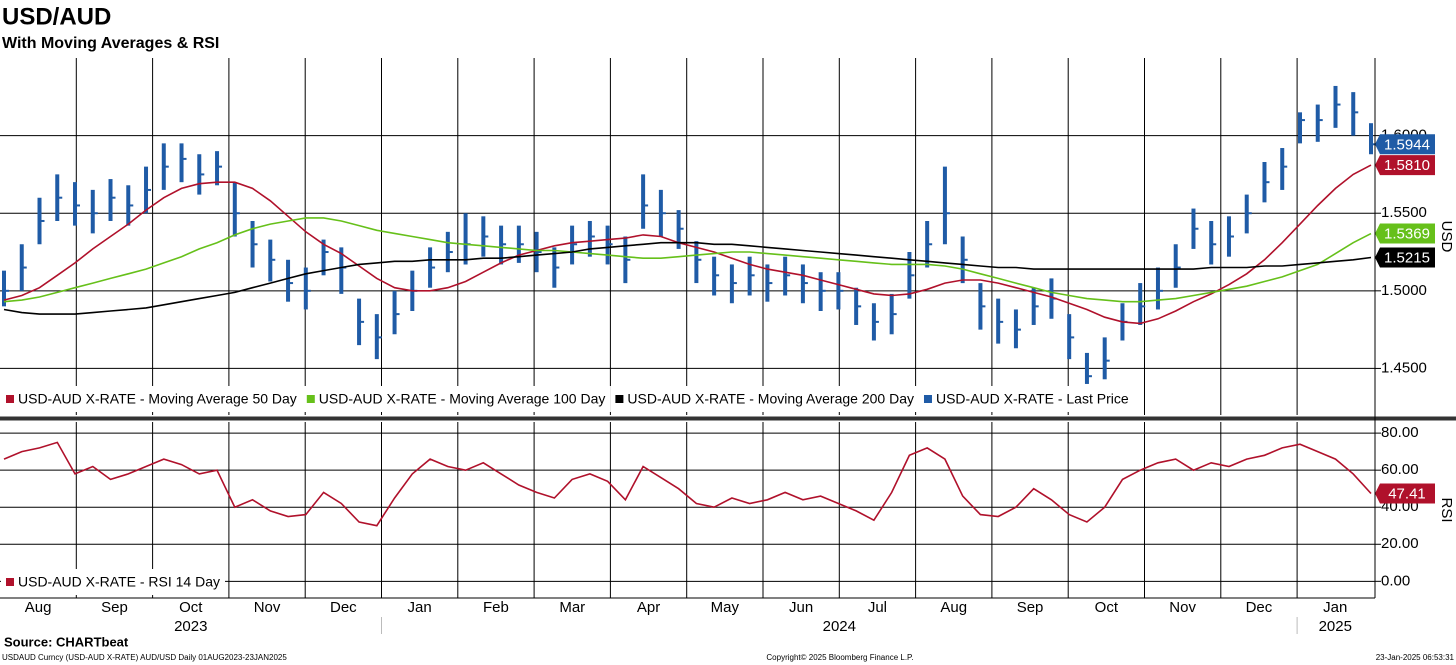 The height and width of the screenshot is (665, 1456). Describe the element at coordinates (1446, 509) in the screenshot. I see `y-axis-title: RSI` at that location.